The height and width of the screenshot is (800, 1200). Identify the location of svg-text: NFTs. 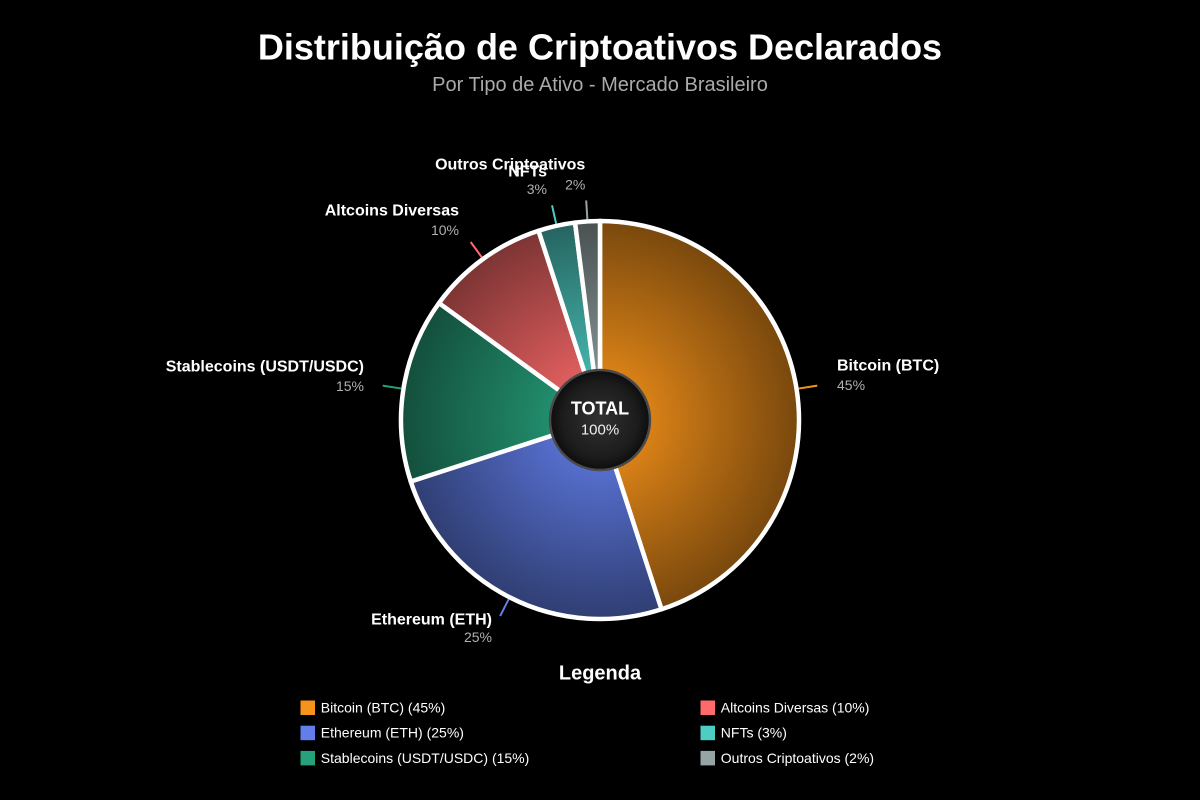
(527, 172).